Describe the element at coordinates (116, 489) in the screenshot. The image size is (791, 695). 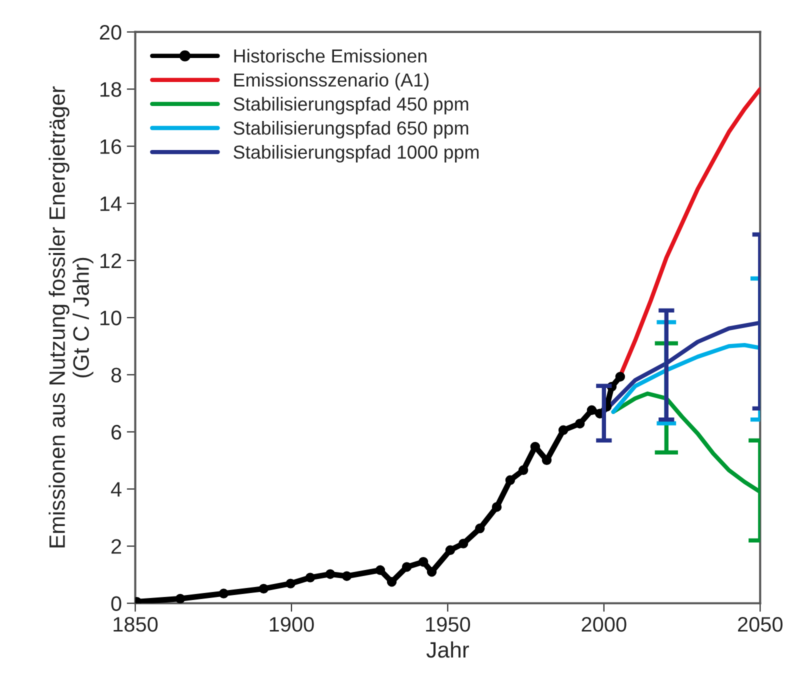
I see `y-tick-label: 4` at that location.